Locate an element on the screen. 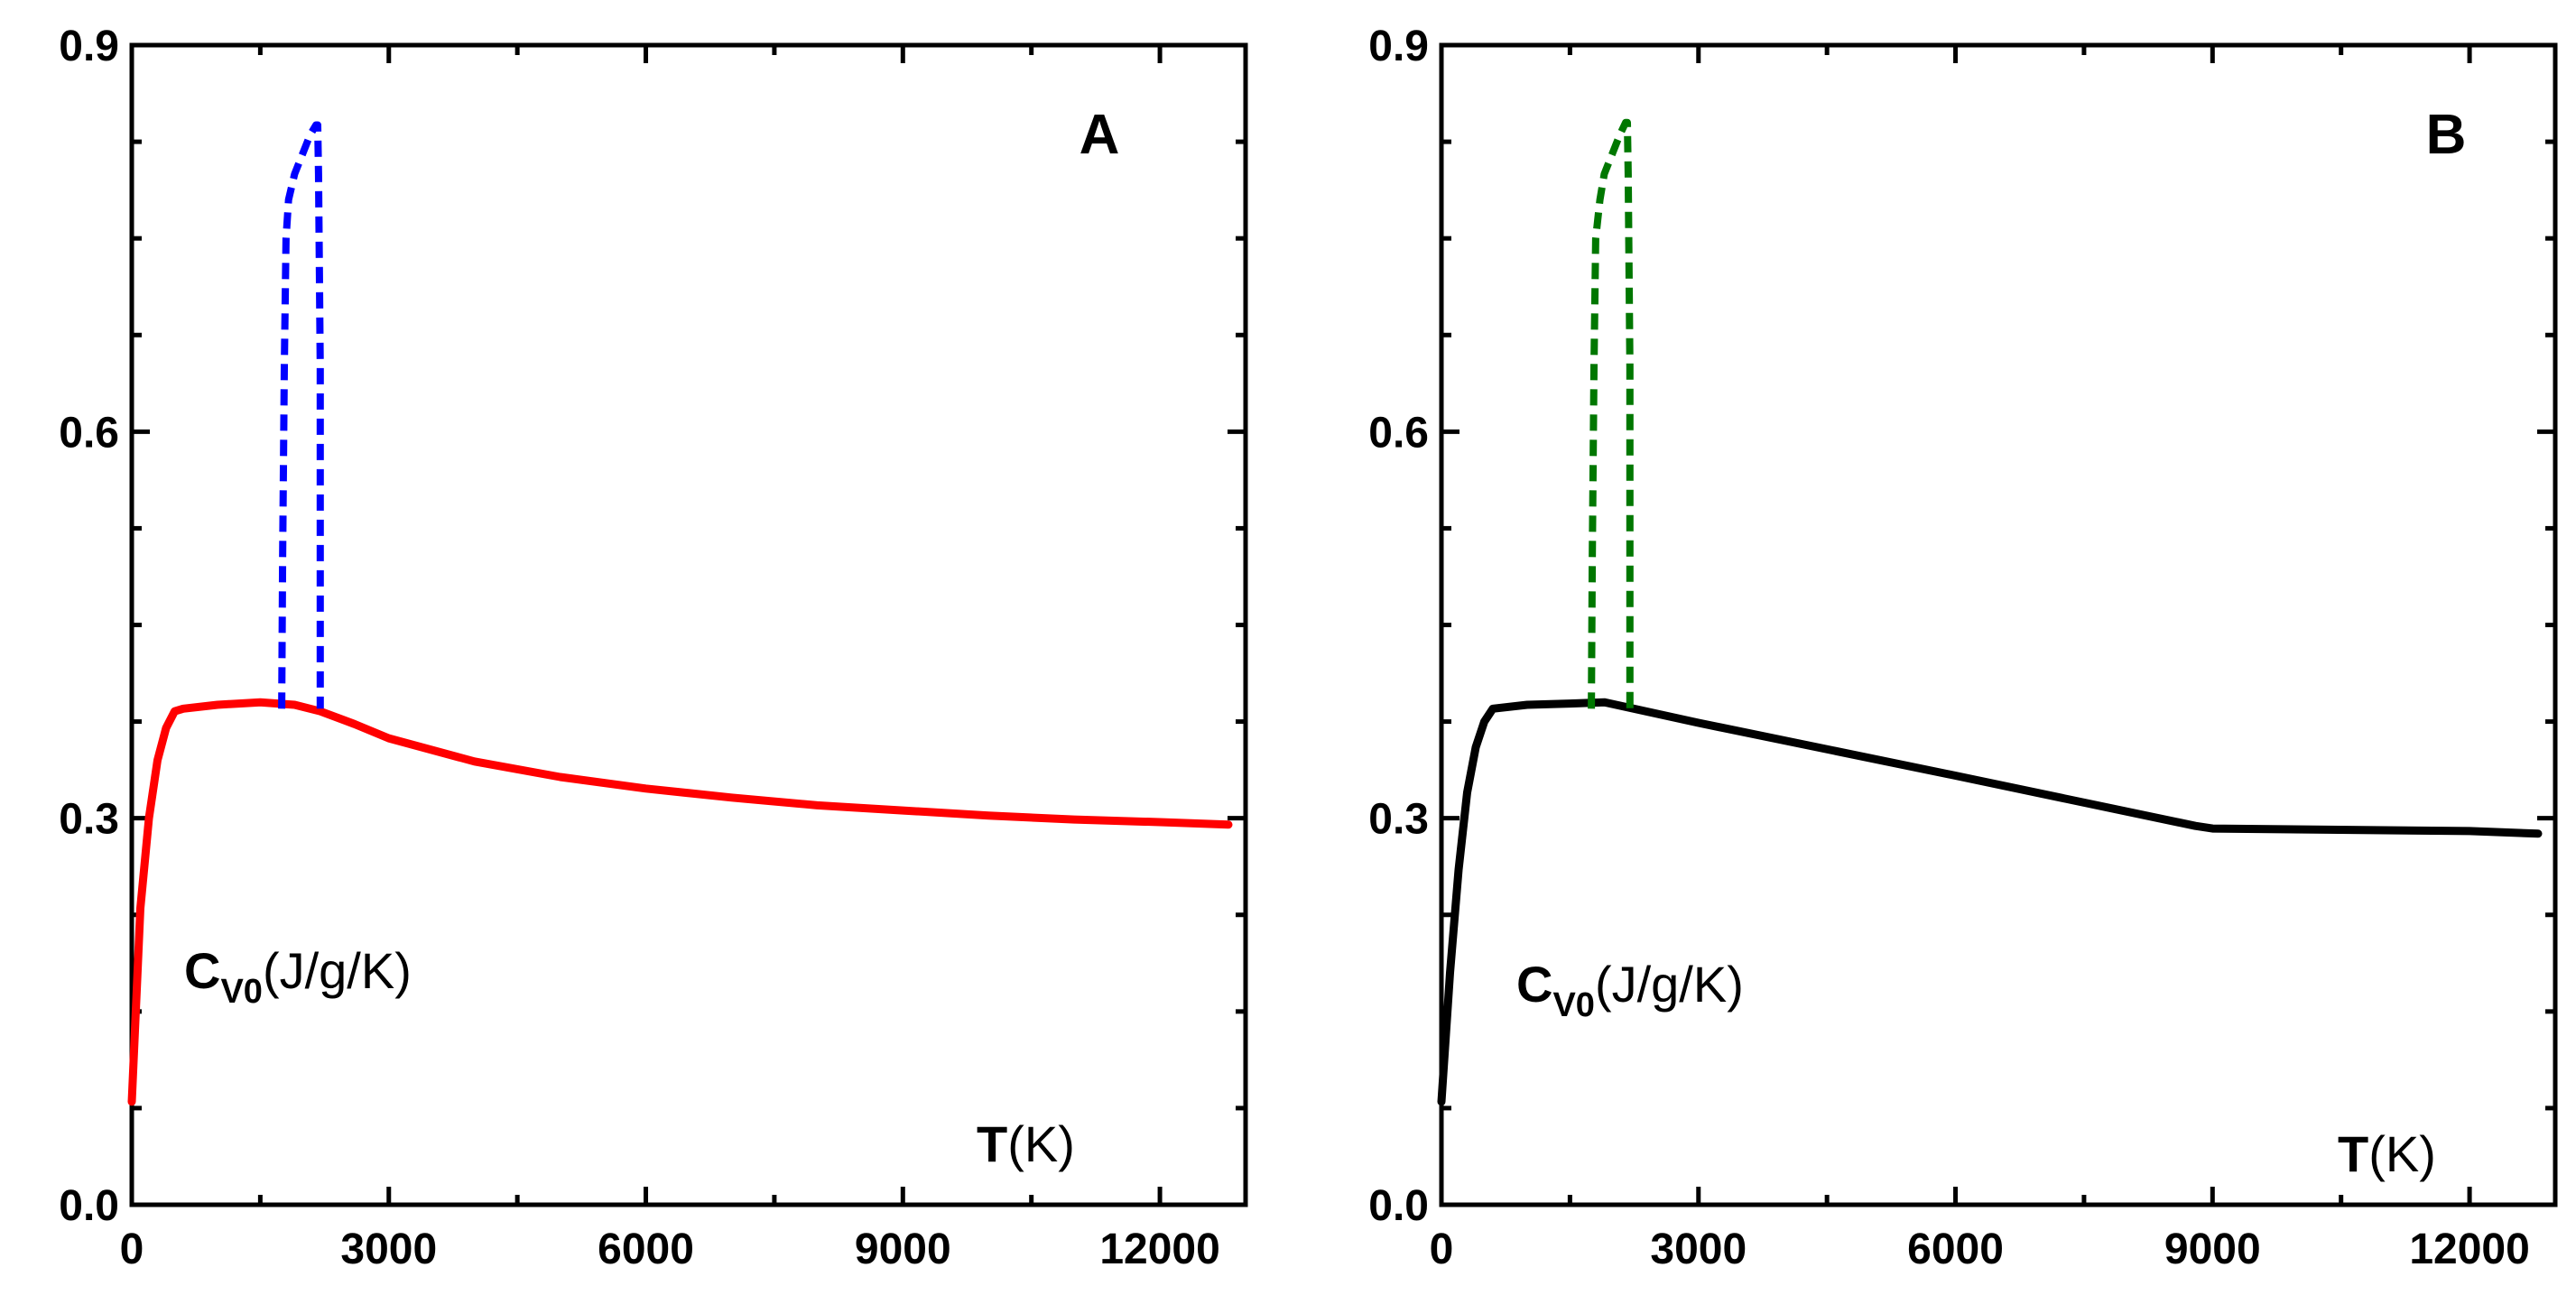 This screenshot has width=2576, height=1295. x-axis-unit-b: (K) is located at coordinates (2402, 1153).